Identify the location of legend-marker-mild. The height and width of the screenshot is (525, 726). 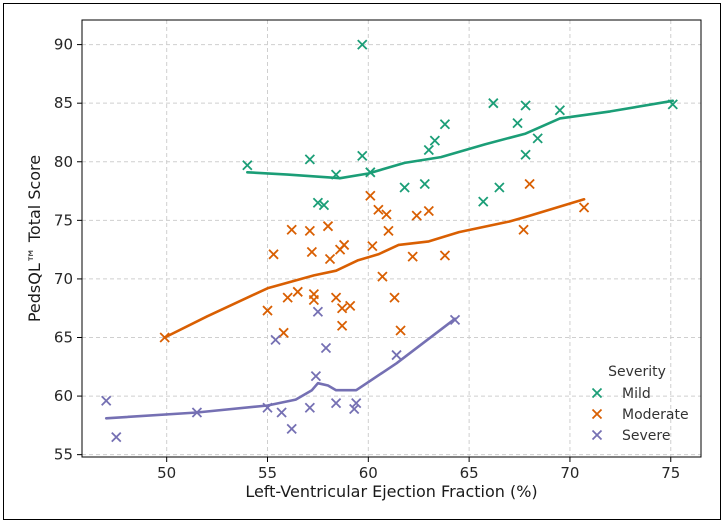
(597, 393).